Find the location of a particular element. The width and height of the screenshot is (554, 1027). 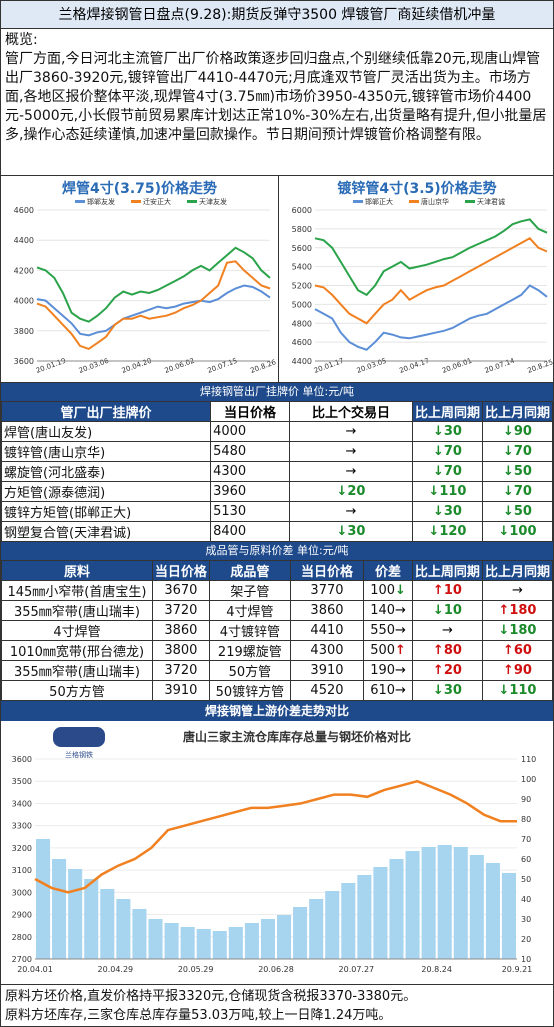

today-price: 5130 is located at coordinates (250, 511).